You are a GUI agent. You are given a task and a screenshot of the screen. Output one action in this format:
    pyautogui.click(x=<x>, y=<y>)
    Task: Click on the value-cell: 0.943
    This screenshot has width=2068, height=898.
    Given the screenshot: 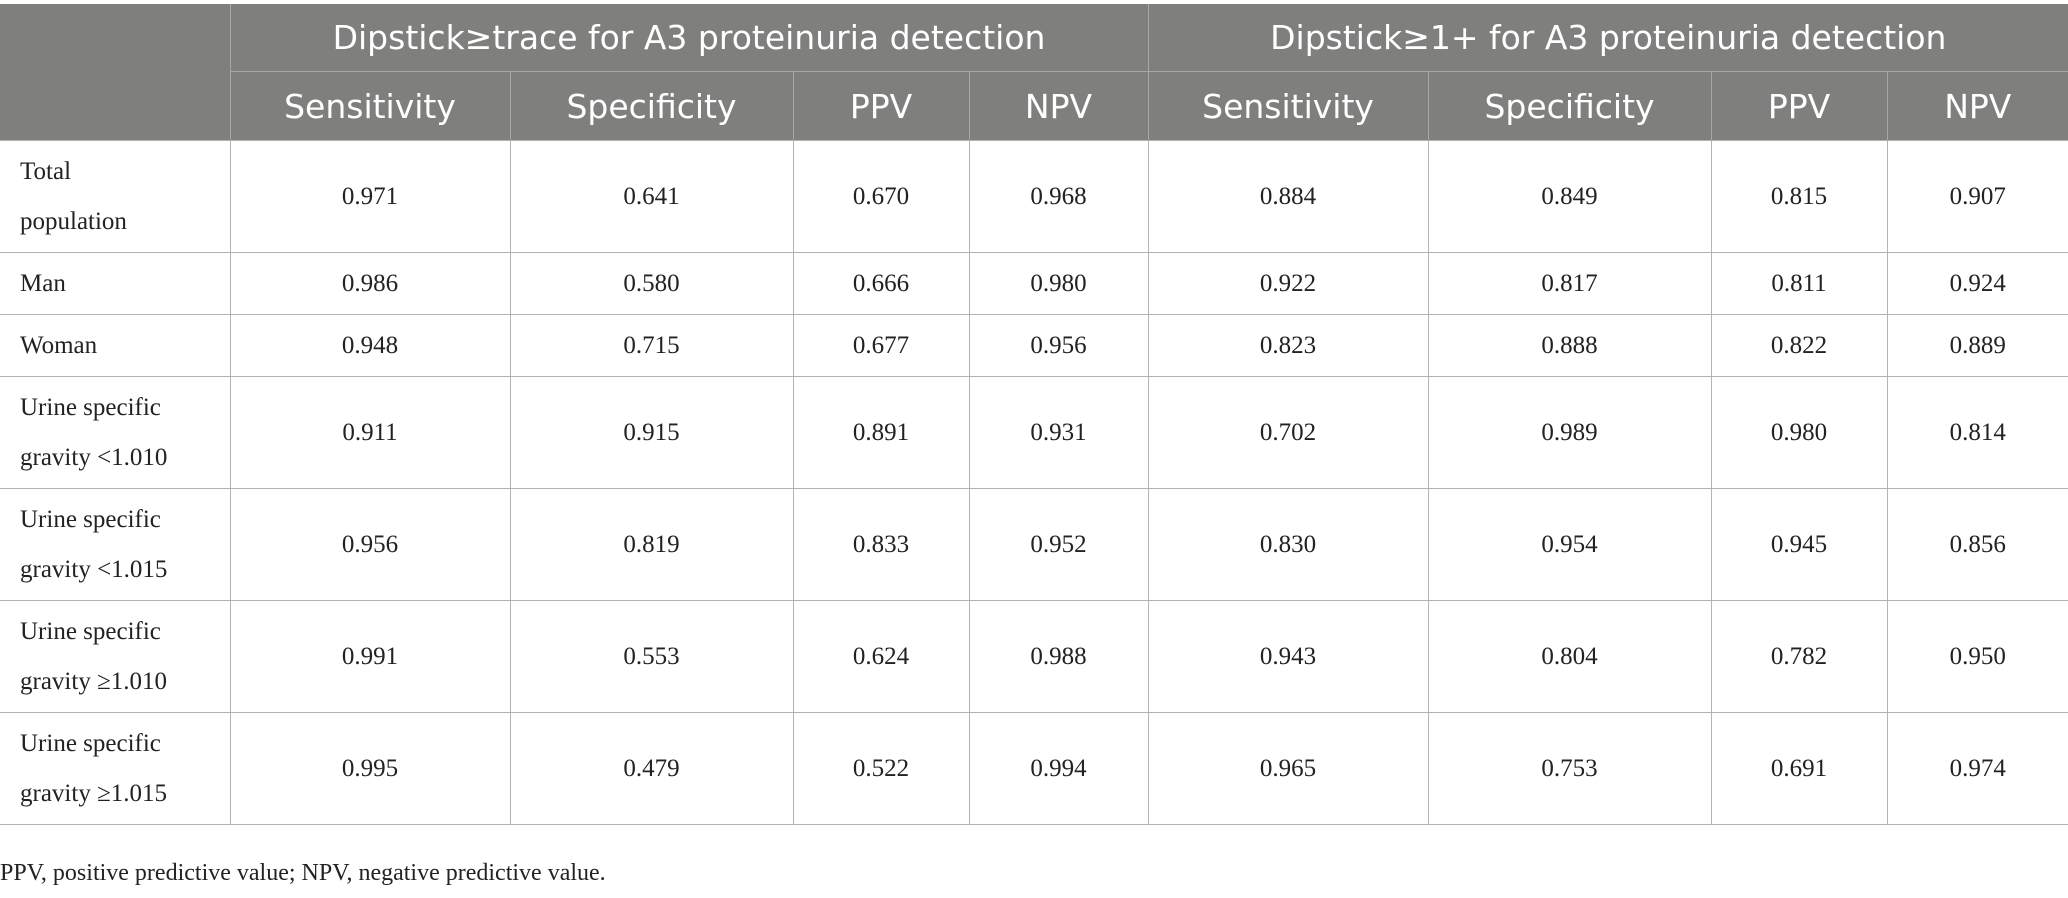 What is the action you would take?
    pyautogui.click(x=1288, y=656)
    